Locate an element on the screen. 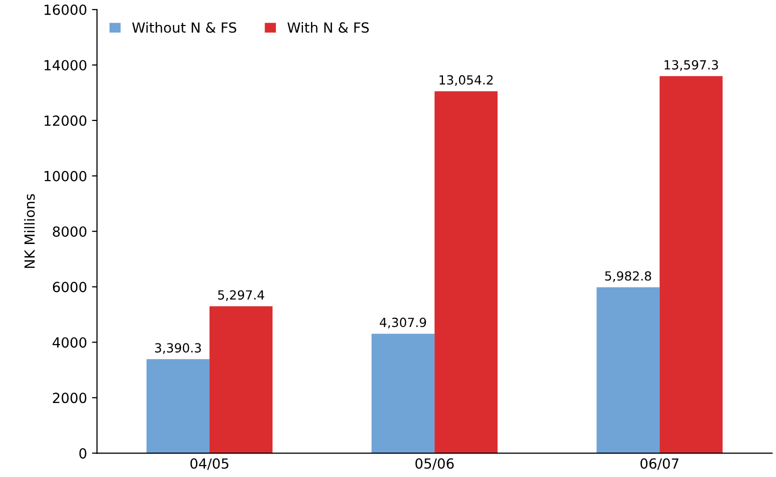 This screenshot has width=776, height=477. x-tick-label: 04/05 is located at coordinates (209, 464).